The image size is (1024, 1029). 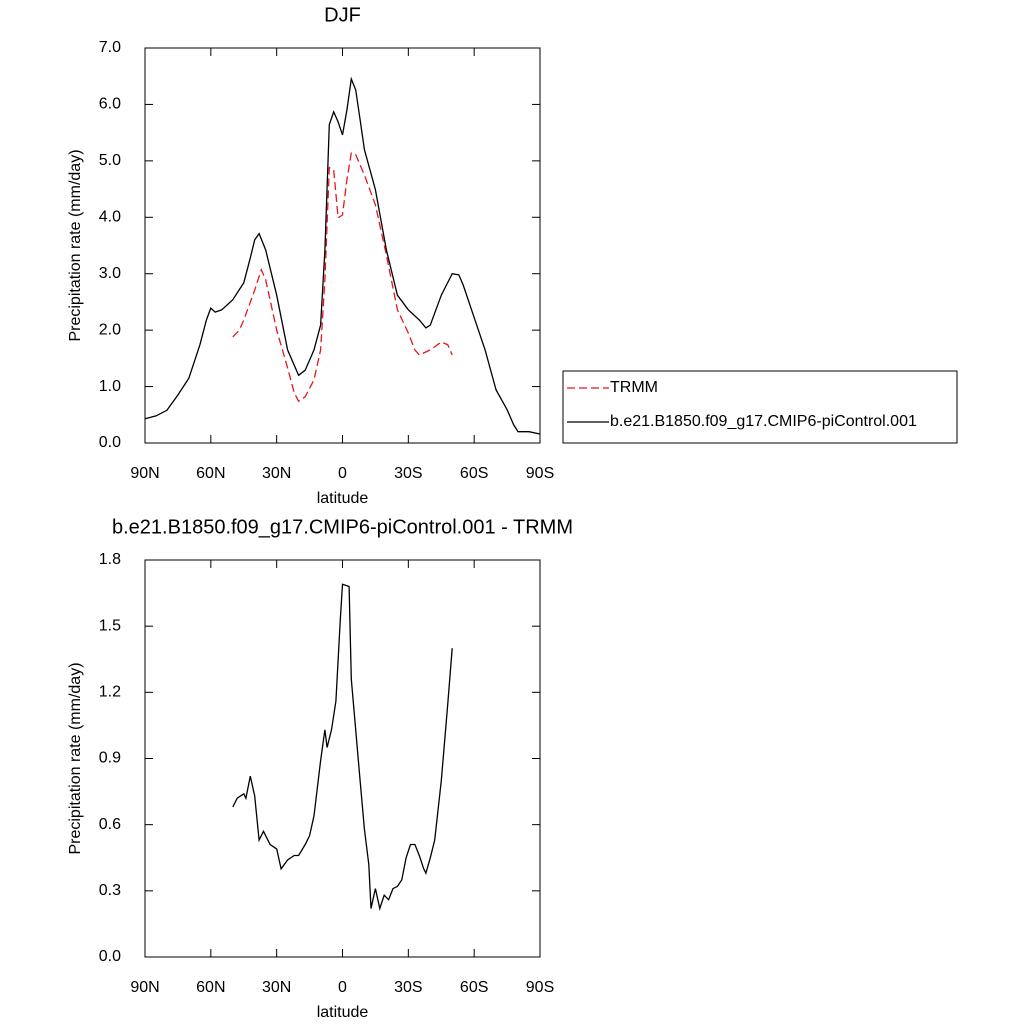 I want to click on y-tick-label: 6.0, so click(x=110, y=104).